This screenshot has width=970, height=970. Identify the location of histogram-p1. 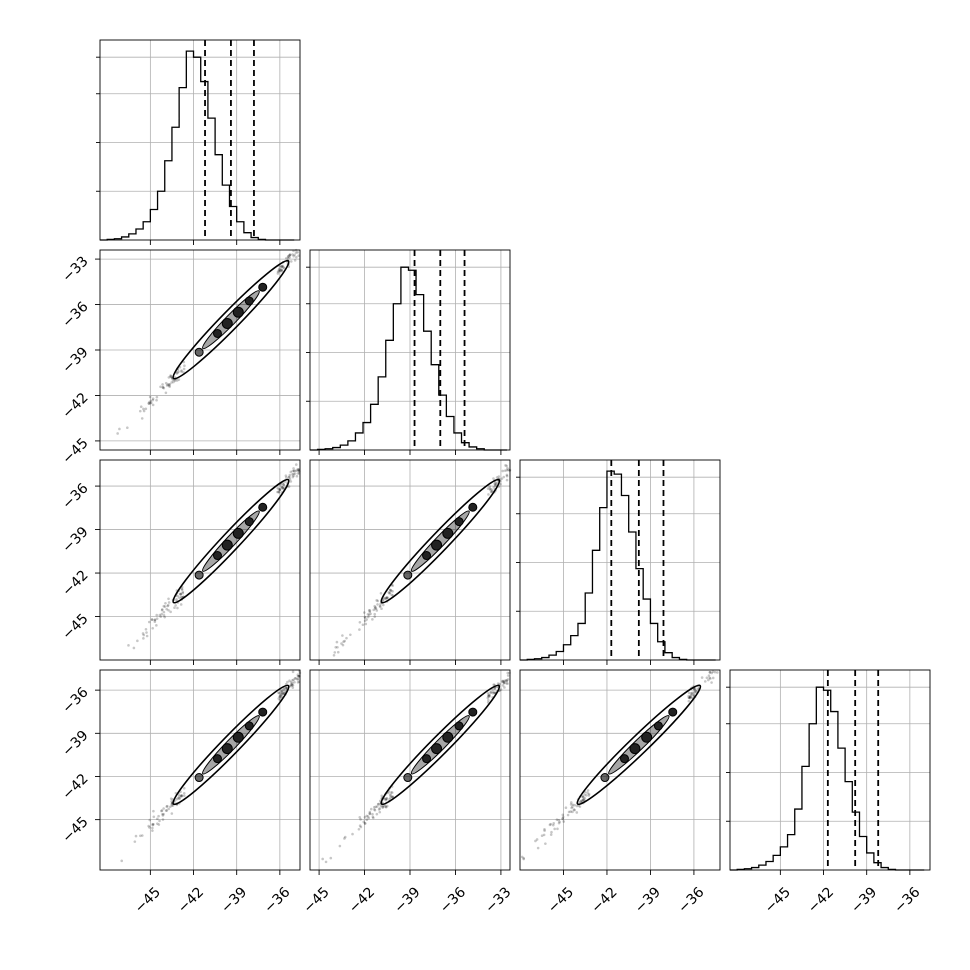
(197, 145).